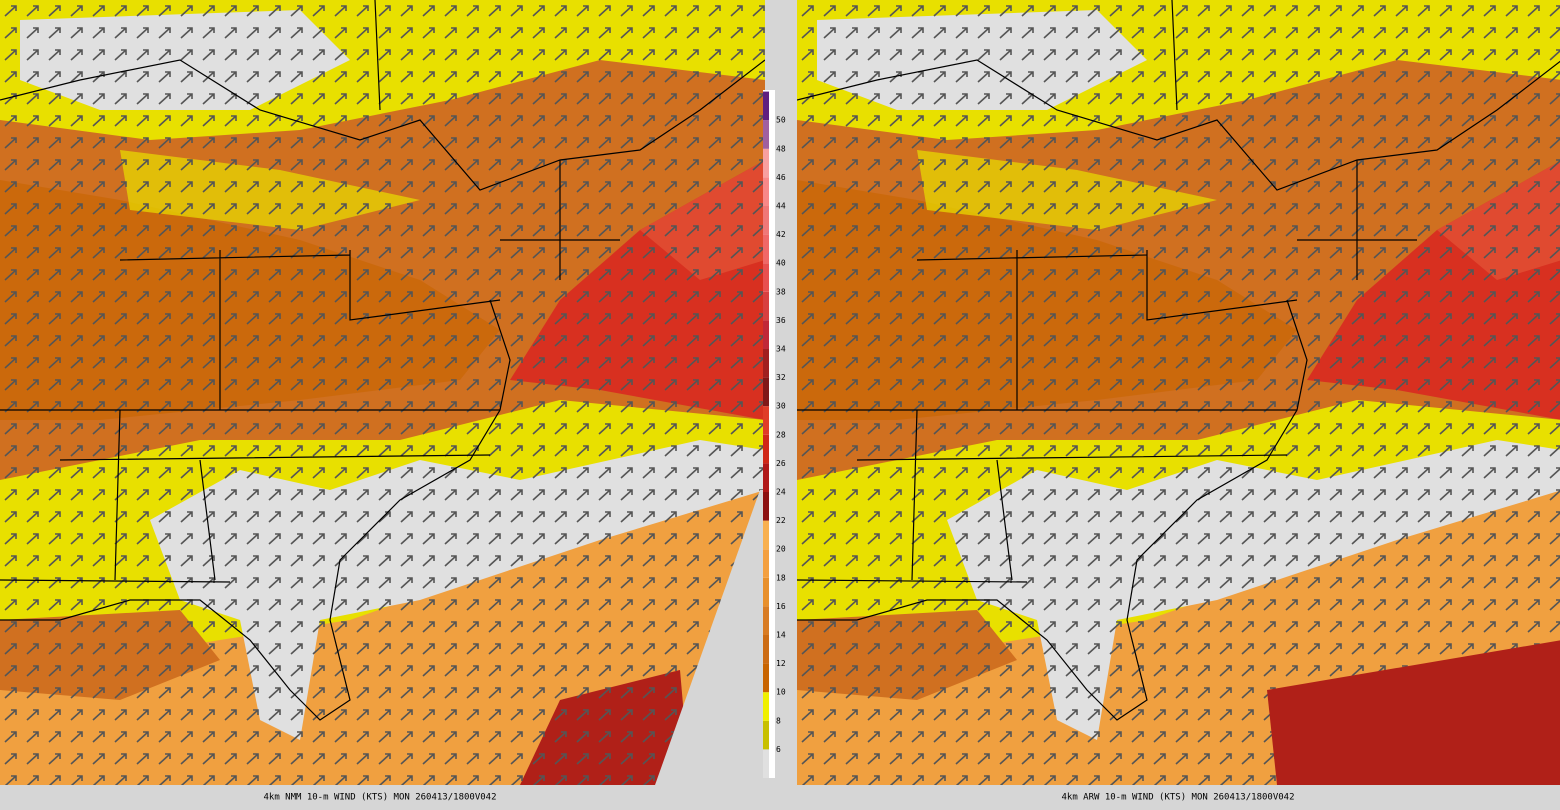 This screenshot has width=1560, height=810. What do you see at coordinates (781, 692) in the screenshot?
I see `colorbar-label: 10` at bounding box center [781, 692].